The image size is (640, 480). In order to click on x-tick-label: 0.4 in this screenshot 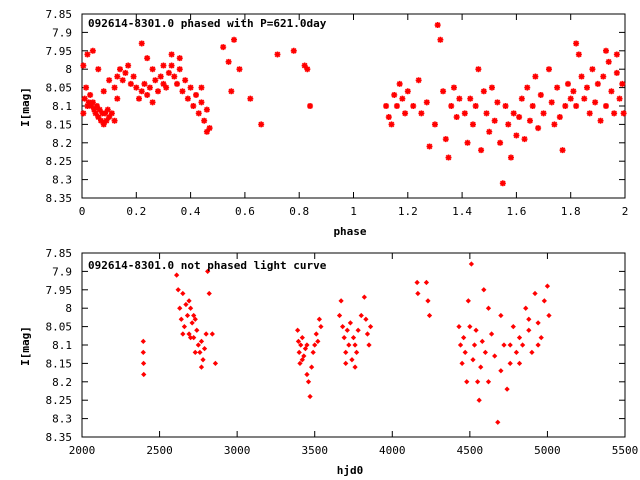, I will do `click(191, 211)`.